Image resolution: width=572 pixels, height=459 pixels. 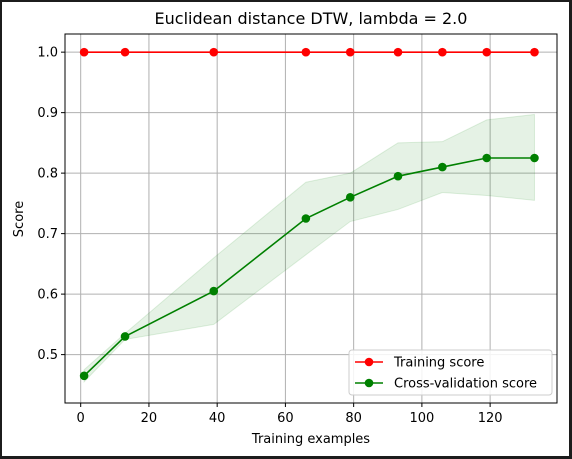 What do you see at coordinates (311, 18) in the screenshot?
I see `chart-title: Euclidean distance DTW, lambda = 2.0` at bounding box center [311, 18].